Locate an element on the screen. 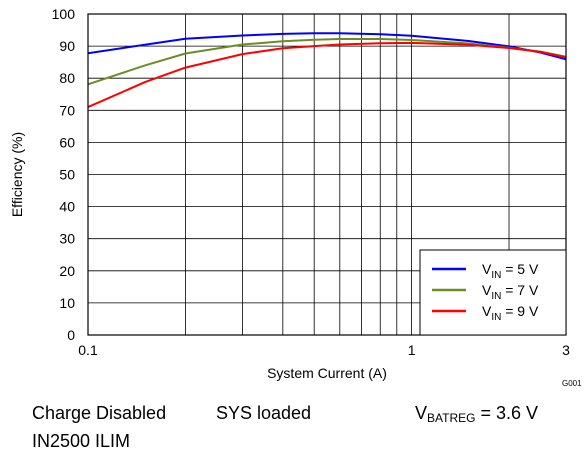 The width and height of the screenshot is (585, 457). legend-box is located at coordinates (493, 292).